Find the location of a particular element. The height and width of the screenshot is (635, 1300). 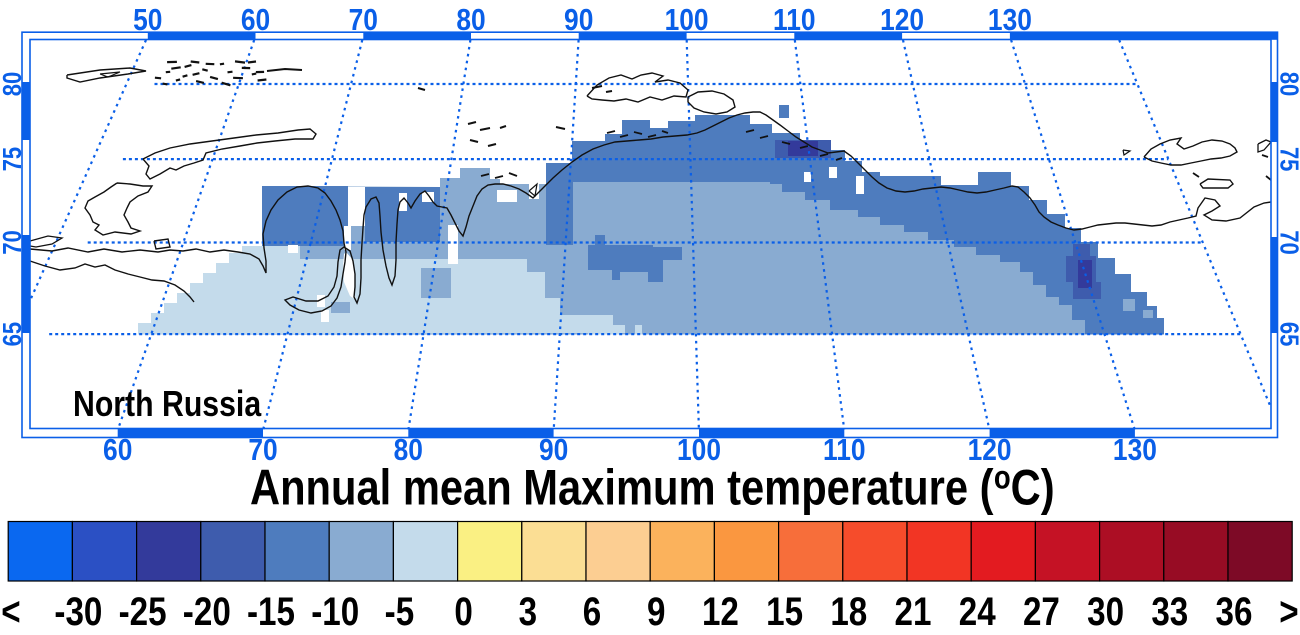

svg-text: -5 is located at coordinates (400, 609).